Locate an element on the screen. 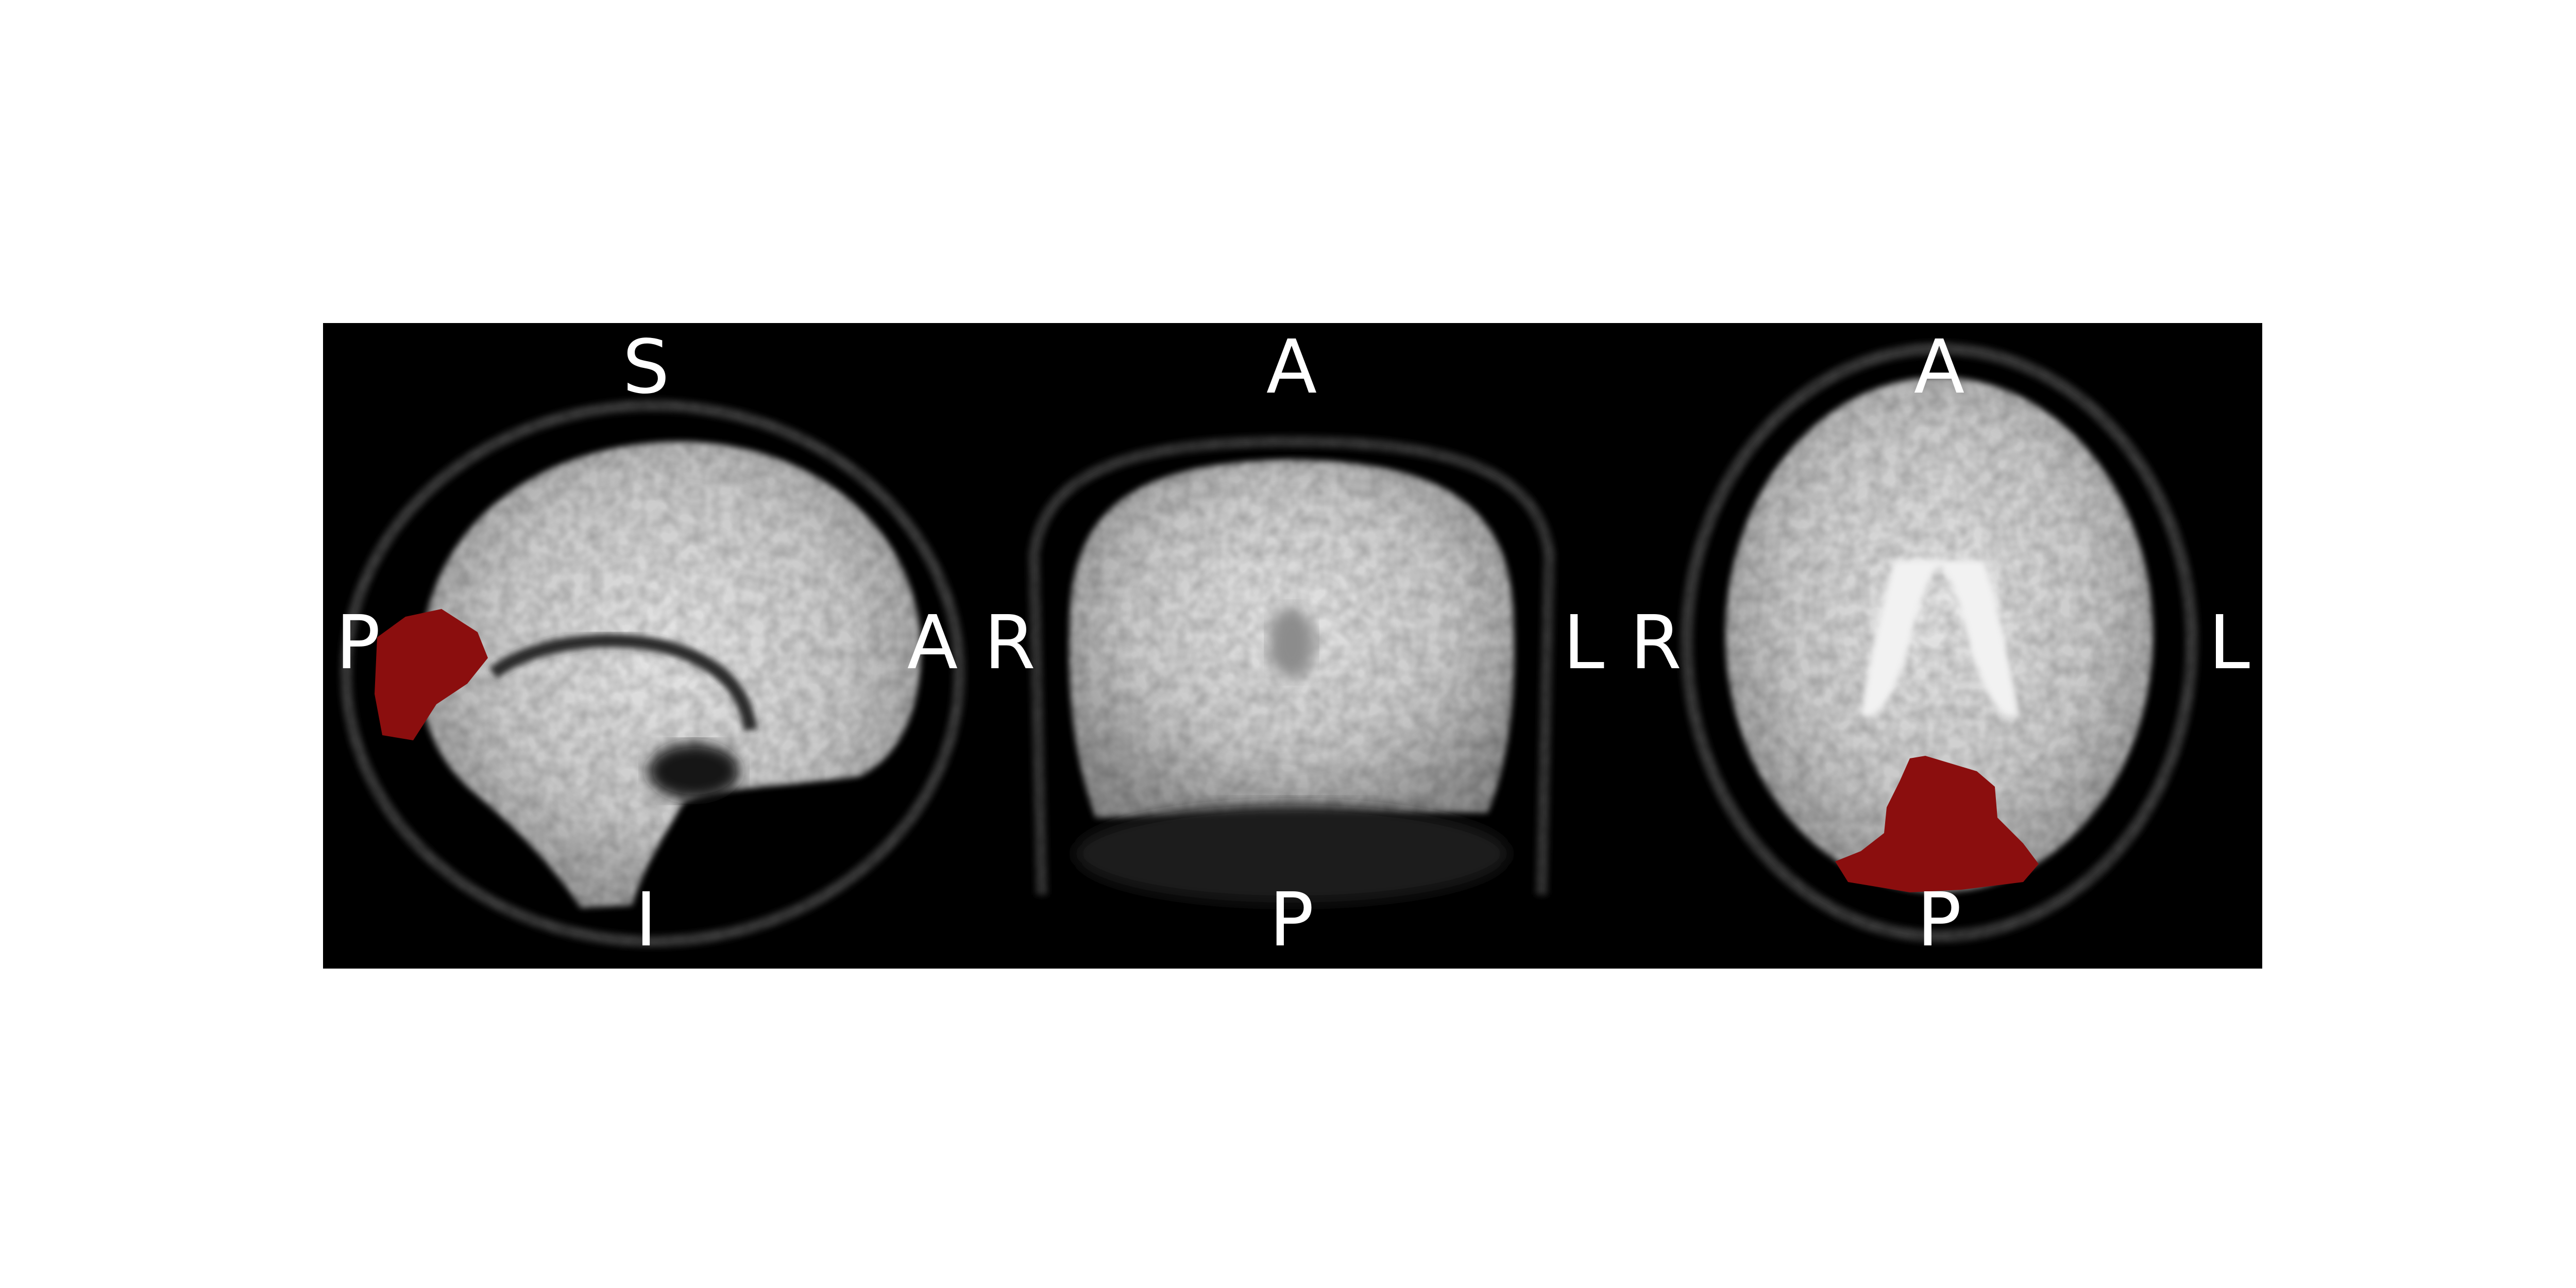 This screenshot has width=2576, height=1288. coronal-panel is located at coordinates (1294, 646).